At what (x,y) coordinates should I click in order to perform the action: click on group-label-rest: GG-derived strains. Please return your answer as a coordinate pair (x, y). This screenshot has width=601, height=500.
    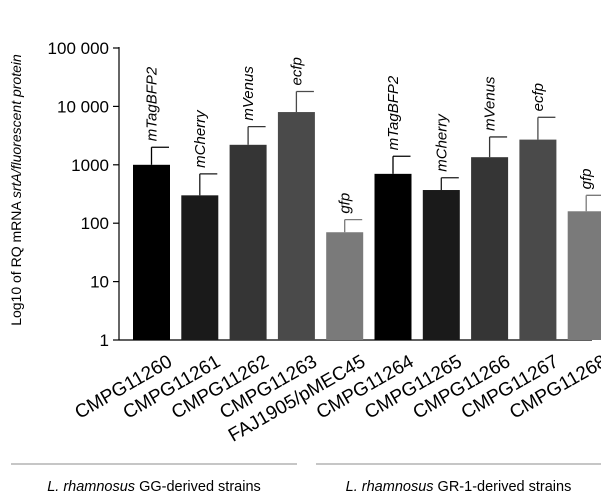
    Looking at the image, I should click on (198, 487).